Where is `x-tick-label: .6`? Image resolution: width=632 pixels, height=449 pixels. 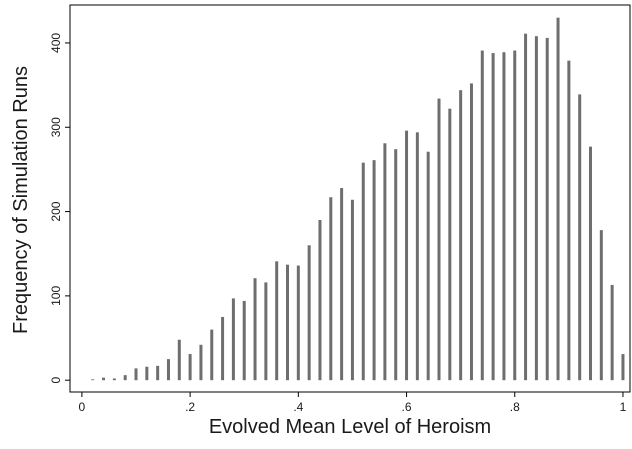 x-tick-label: .6 is located at coordinates (407, 407).